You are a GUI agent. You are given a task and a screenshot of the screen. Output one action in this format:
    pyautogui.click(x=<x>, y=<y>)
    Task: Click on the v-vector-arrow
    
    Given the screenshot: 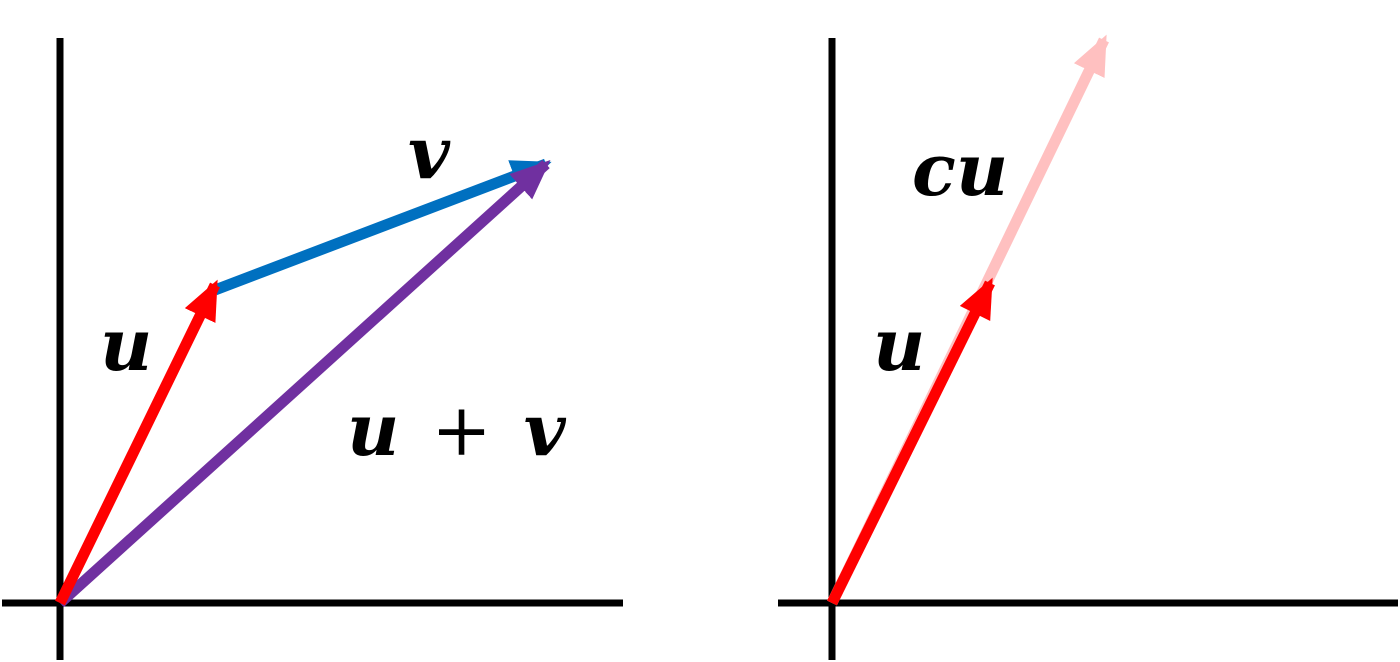 What is the action you would take?
    pyautogui.click(x=382, y=227)
    